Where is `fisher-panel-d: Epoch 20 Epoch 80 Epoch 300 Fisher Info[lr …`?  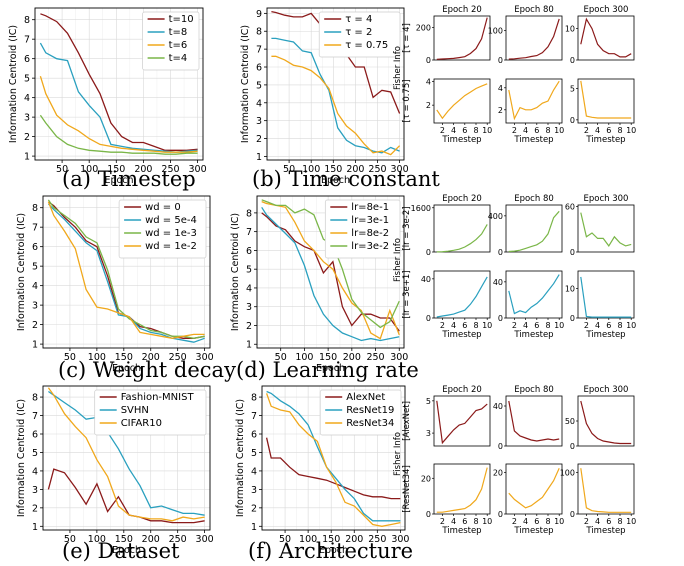 fisher-panel-d: Epoch 20 Epoch 80 Epoch 300 Fisher Info[lr … is located at coordinates (514, 267).